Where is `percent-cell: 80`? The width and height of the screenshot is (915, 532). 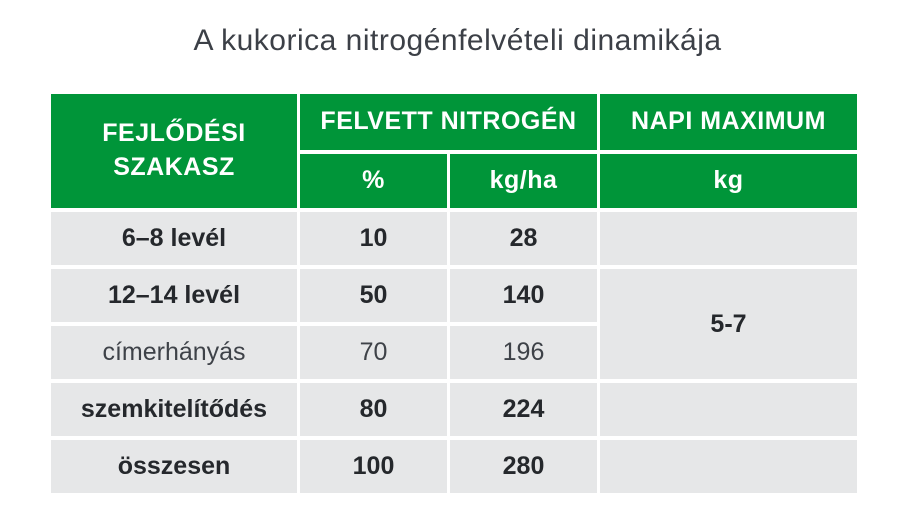
percent-cell: 80 is located at coordinates (373, 409).